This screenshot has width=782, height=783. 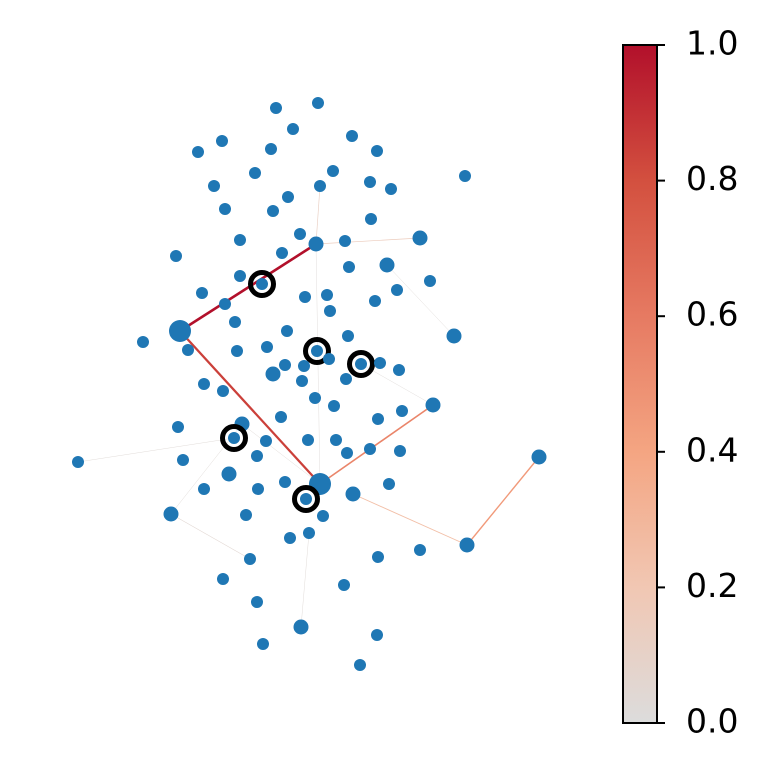 I want to click on colorbar-tick-label: 1.0, so click(x=712, y=43).